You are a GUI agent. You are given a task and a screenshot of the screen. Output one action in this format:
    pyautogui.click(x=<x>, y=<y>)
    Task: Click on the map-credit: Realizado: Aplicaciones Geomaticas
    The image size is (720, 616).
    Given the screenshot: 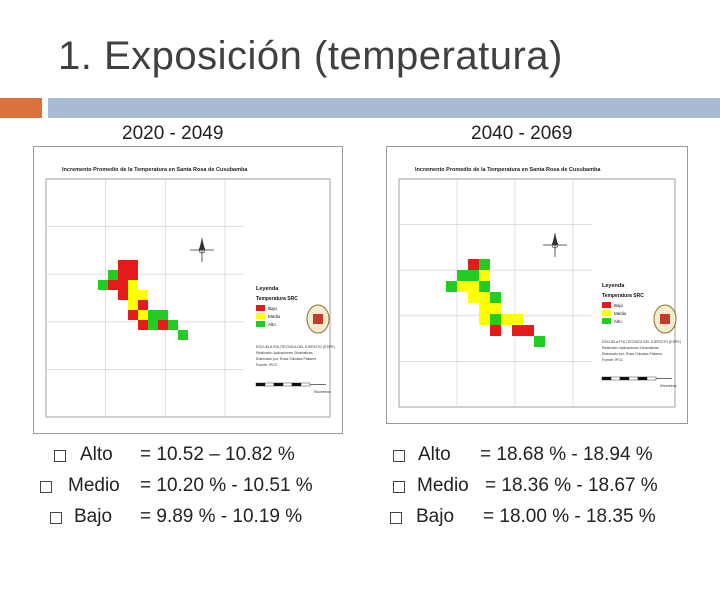 What is the action you would take?
    pyautogui.click(x=630, y=348)
    